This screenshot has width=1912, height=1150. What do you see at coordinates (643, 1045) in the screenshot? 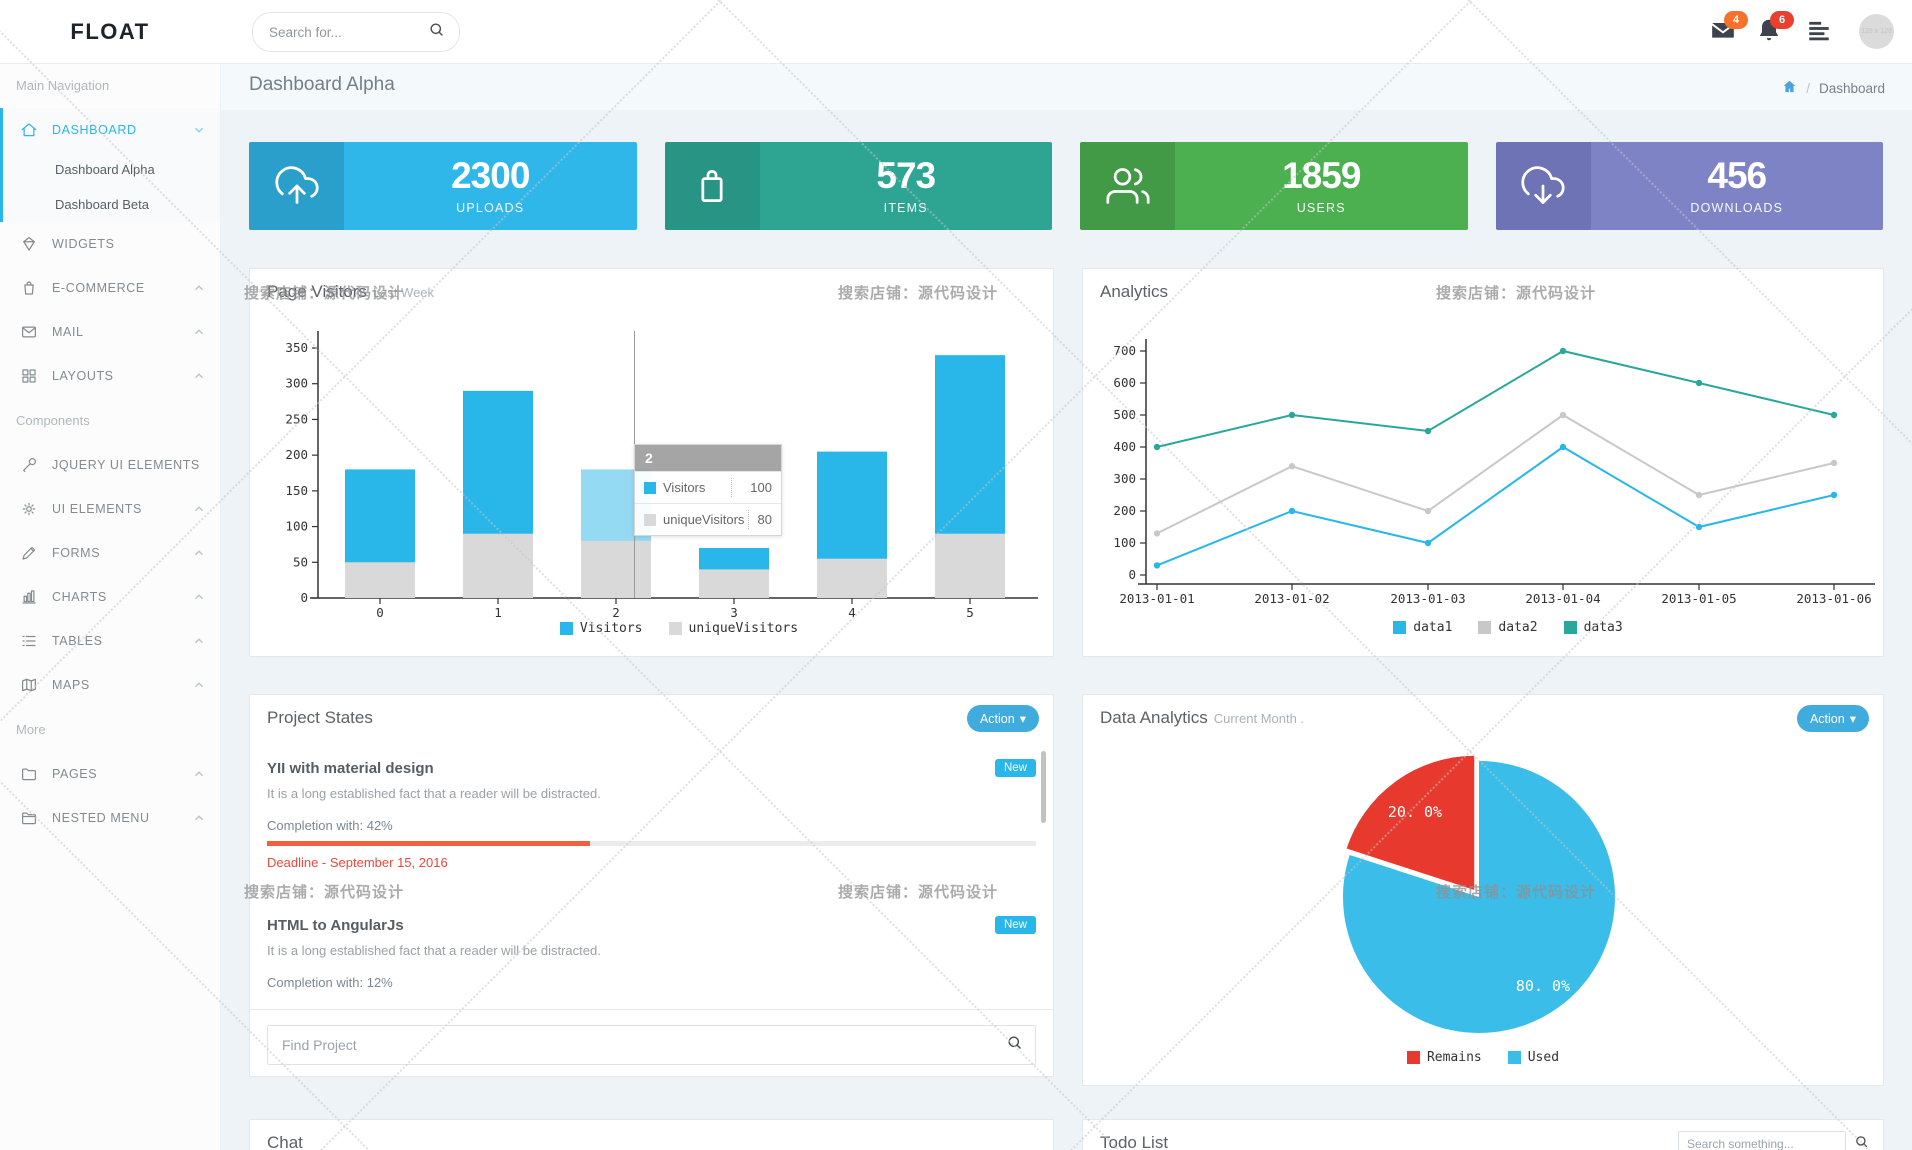
I see `find-project-input` at bounding box center [643, 1045].